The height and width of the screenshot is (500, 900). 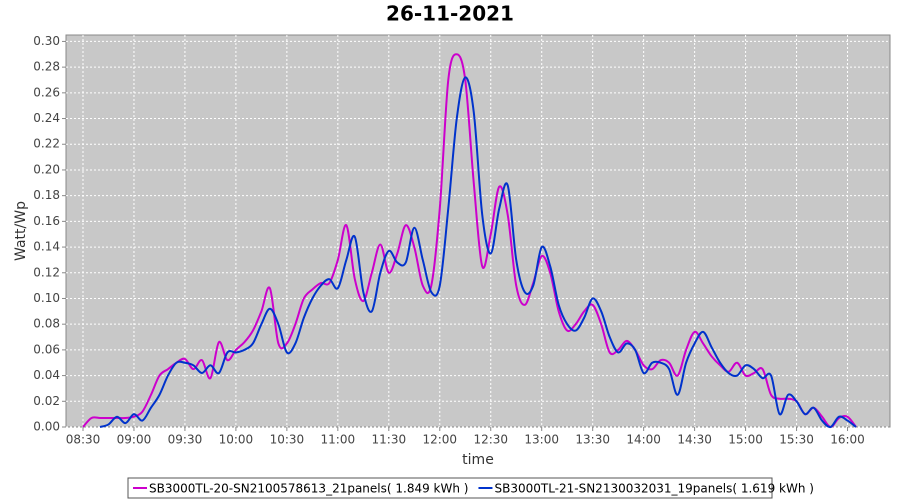 What do you see at coordinates (46, 401) in the screenshot?
I see `y-tick-label: 0.02` at bounding box center [46, 401].